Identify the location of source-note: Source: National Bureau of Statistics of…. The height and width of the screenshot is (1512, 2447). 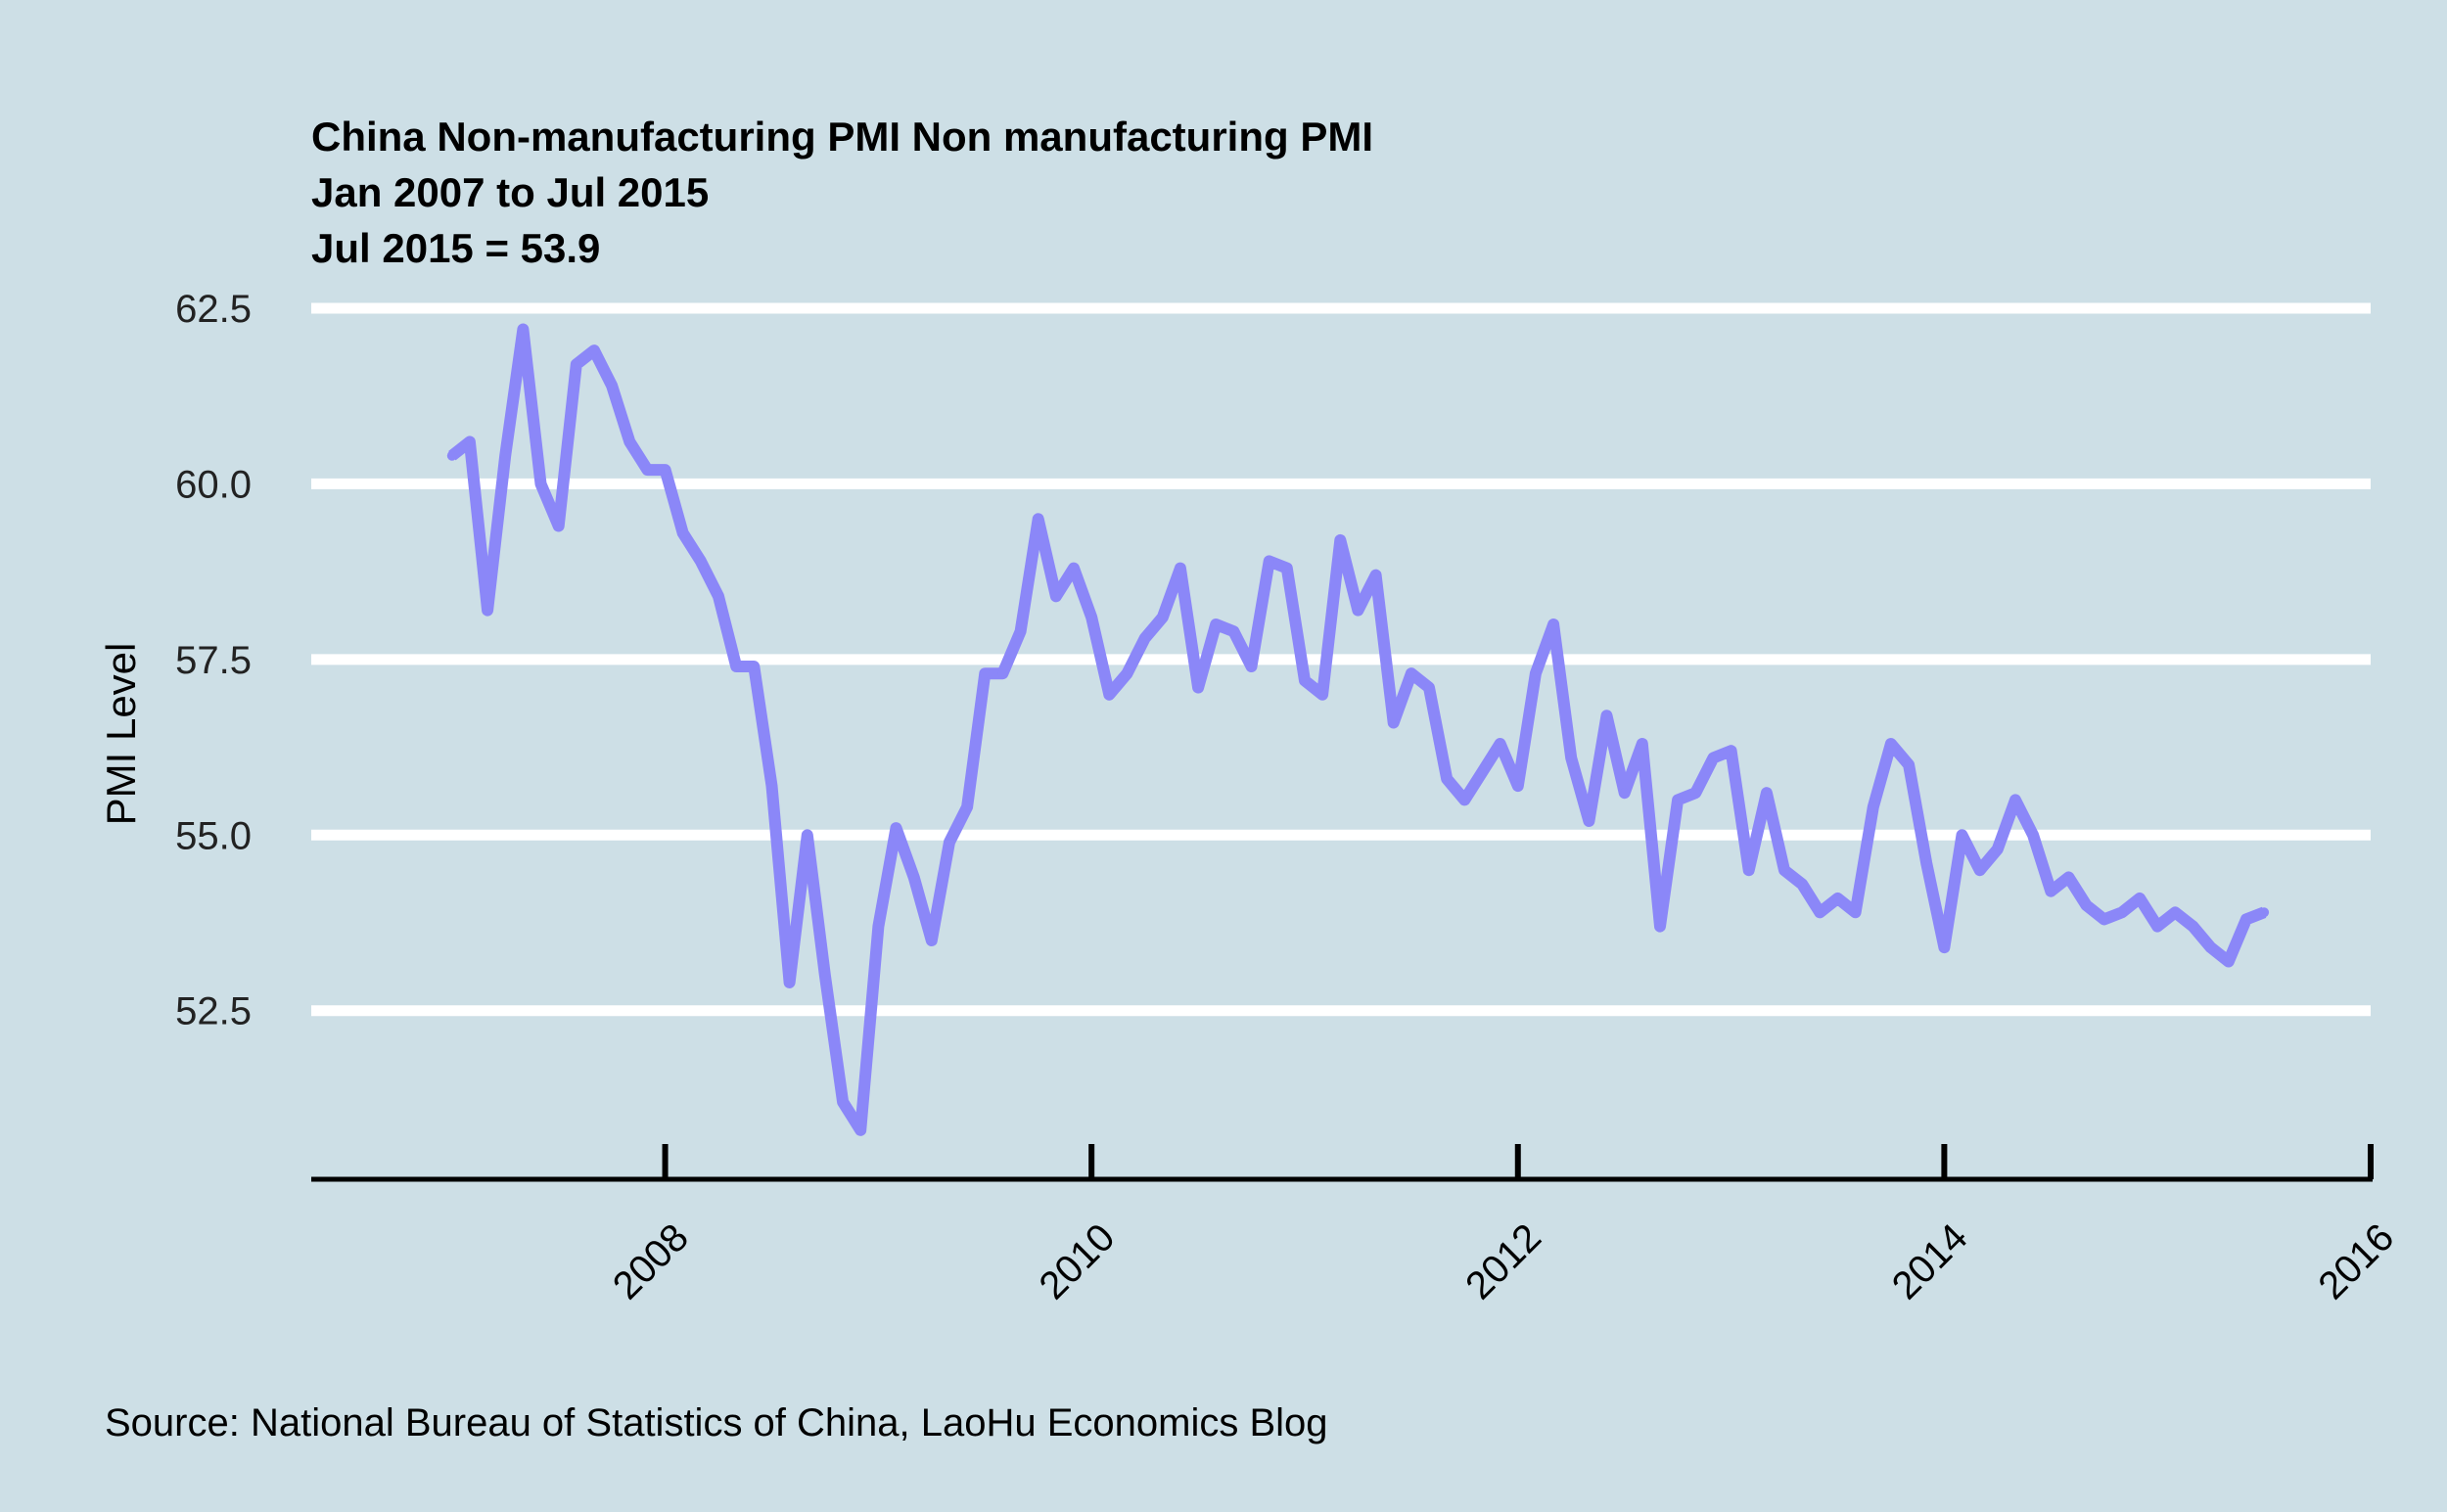
(717, 1422).